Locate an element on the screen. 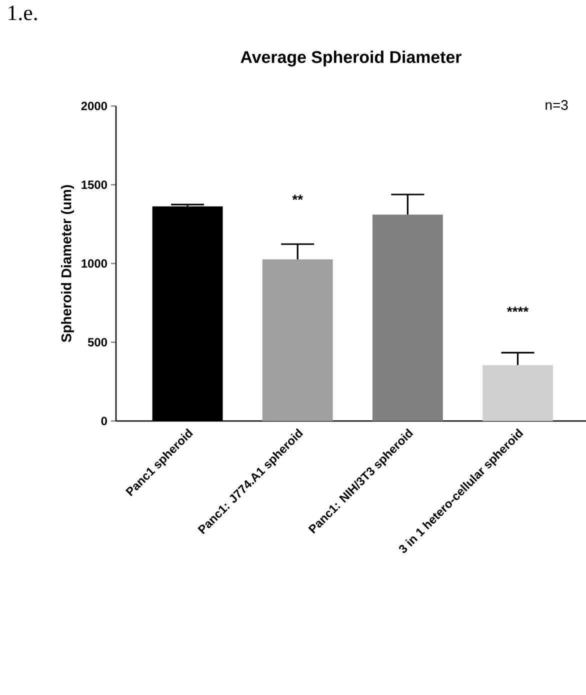 This screenshot has width=586, height=695. y-tick-label: 1000 is located at coordinates (94, 263).